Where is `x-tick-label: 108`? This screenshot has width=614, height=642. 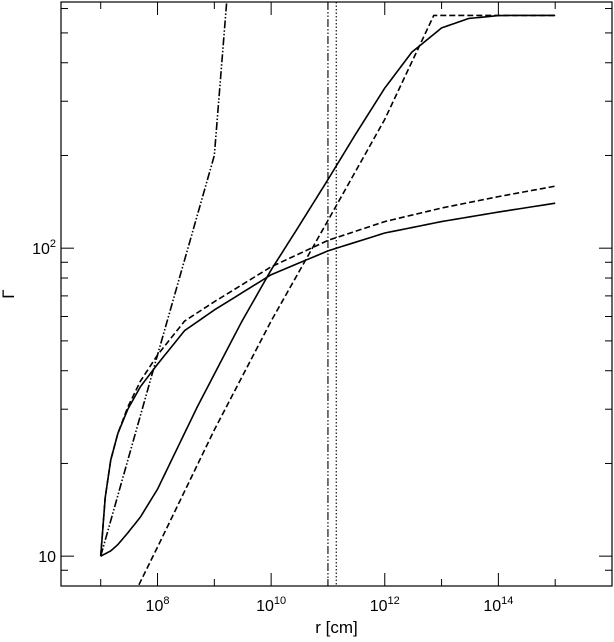 x-tick-label: 108 is located at coordinates (158, 605).